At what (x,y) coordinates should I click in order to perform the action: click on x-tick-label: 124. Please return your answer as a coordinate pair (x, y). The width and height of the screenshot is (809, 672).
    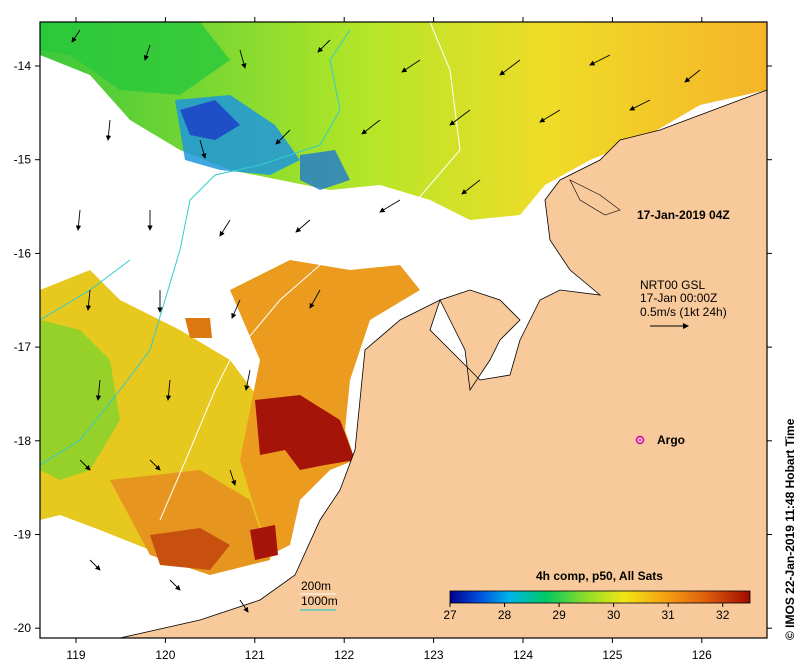
    Looking at the image, I should click on (523, 655).